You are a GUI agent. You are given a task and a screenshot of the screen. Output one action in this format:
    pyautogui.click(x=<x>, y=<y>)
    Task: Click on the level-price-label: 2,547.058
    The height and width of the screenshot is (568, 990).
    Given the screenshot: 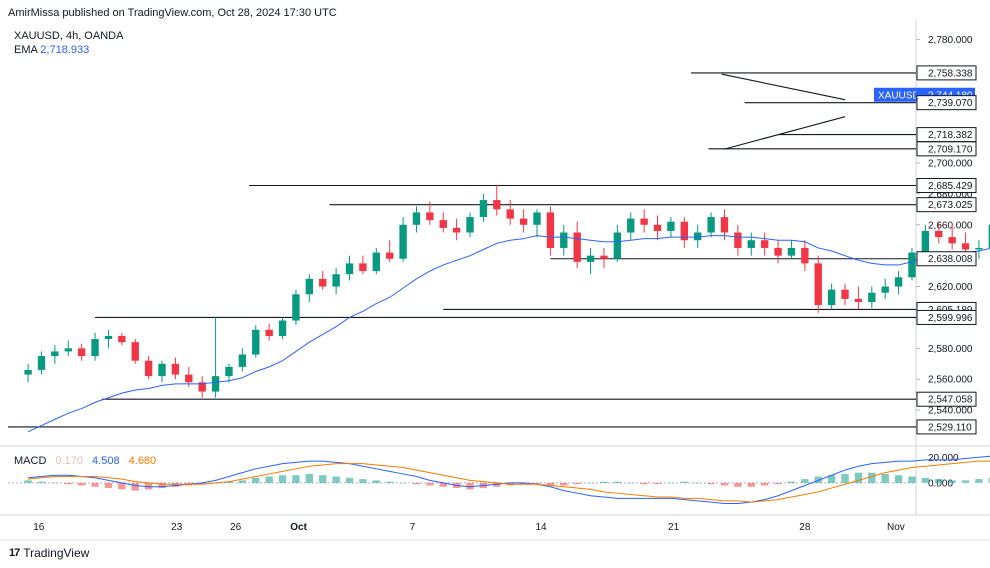 What is the action you would take?
    pyautogui.click(x=950, y=400)
    